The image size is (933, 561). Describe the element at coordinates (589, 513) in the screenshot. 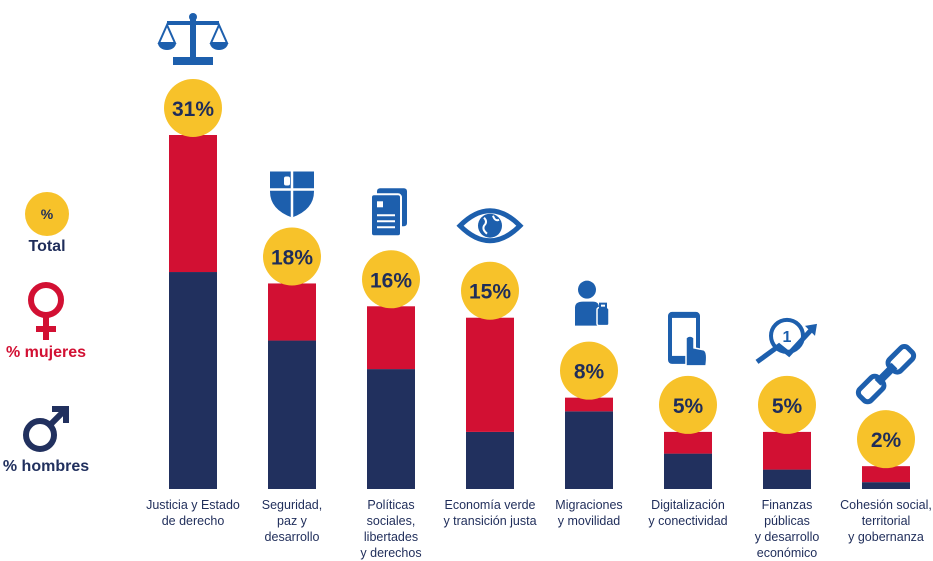

I see `category-label: Migraciones y movilidad` at that location.